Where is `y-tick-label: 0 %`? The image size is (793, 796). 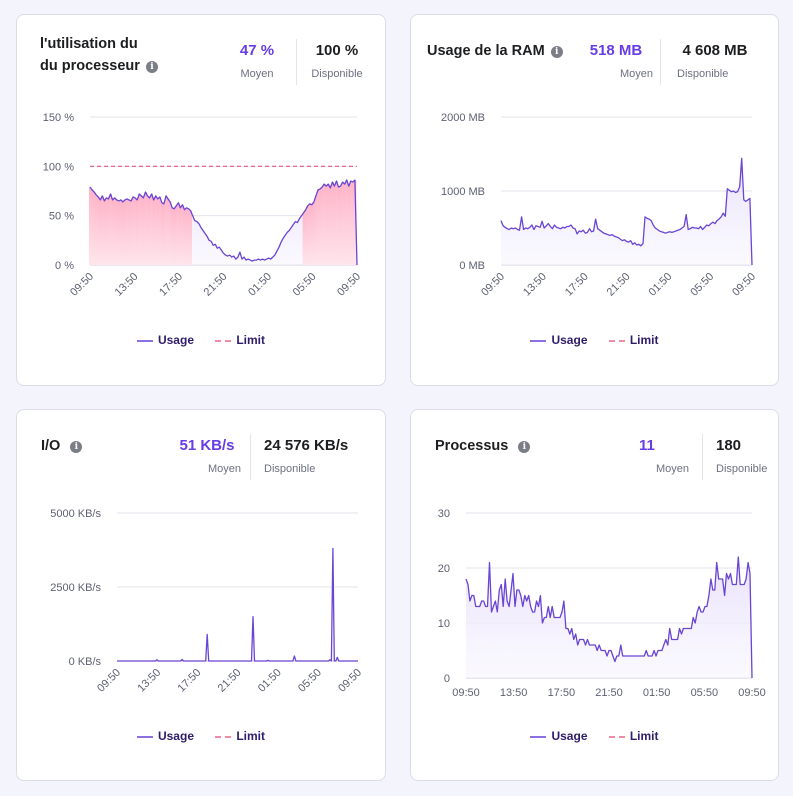 y-tick-label: 0 % is located at coordinates (64, 266).